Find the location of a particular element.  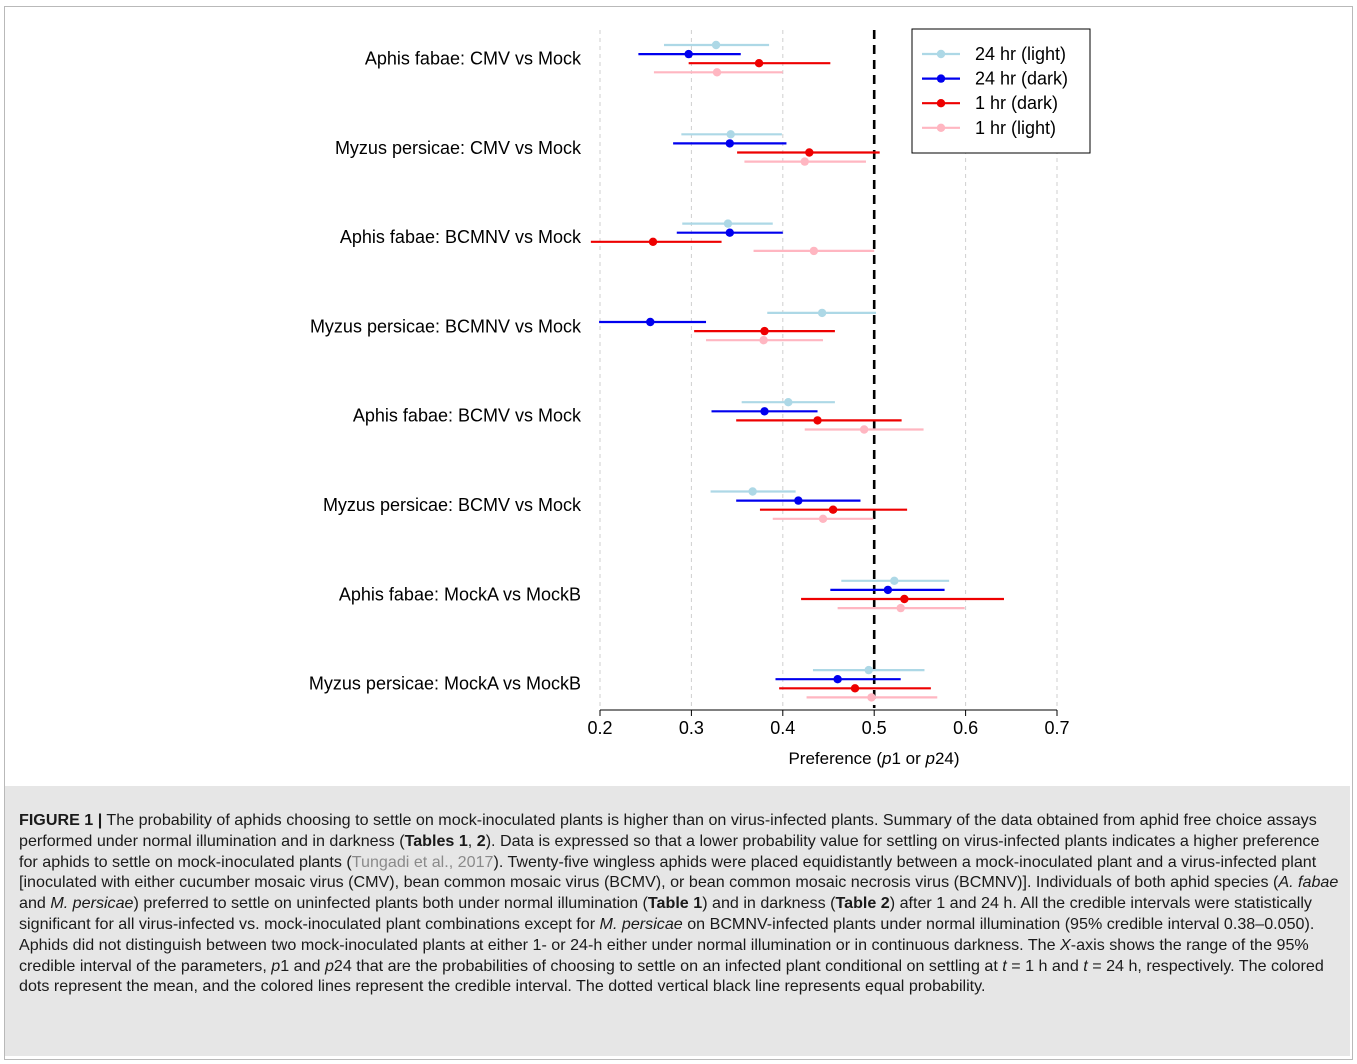

category-label: Aphis fabae: MockA vs MockB is located at coordinates (460, 594).